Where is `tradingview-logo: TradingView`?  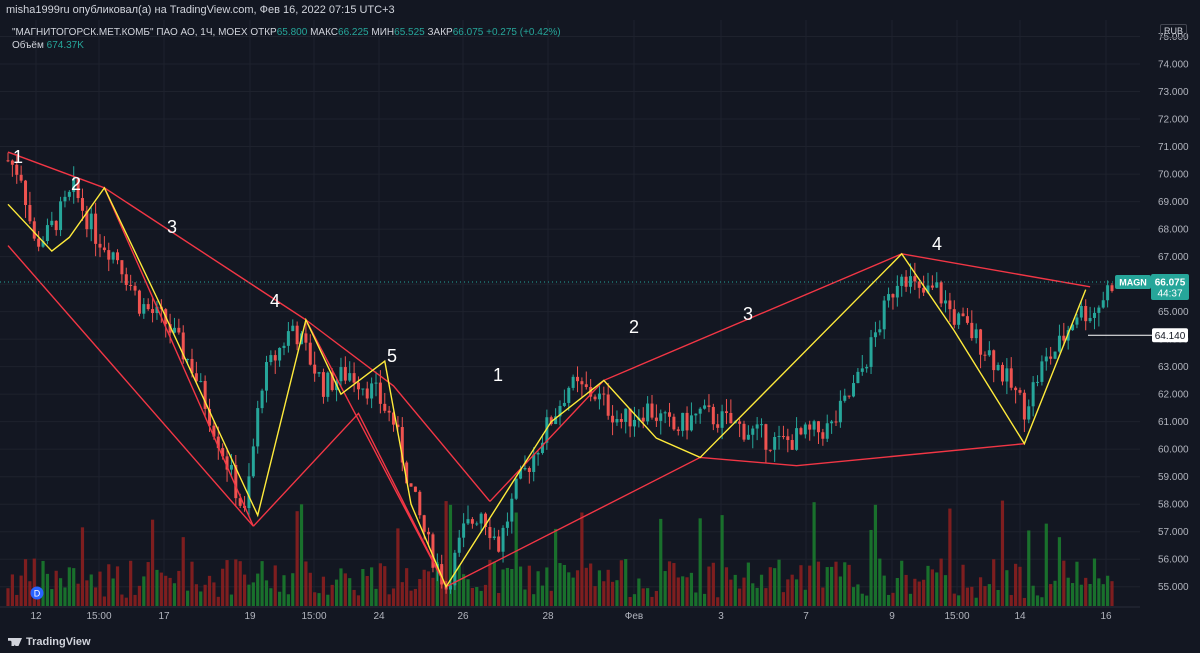 tradingview-logo: TradingView is located at coordinates (49, 642).